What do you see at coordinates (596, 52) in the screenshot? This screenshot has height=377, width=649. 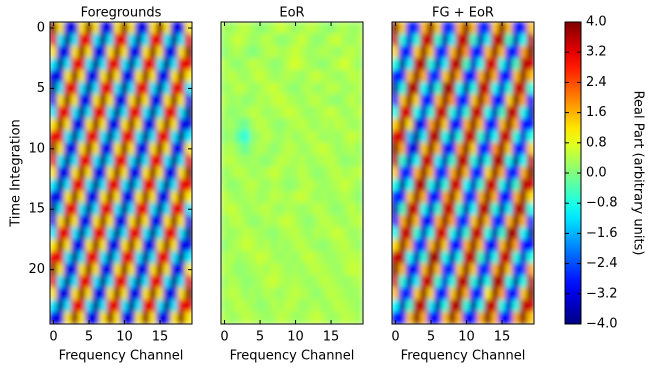 I see `colorbar-tick-label: 3.2` at bounding box center [596, 52].